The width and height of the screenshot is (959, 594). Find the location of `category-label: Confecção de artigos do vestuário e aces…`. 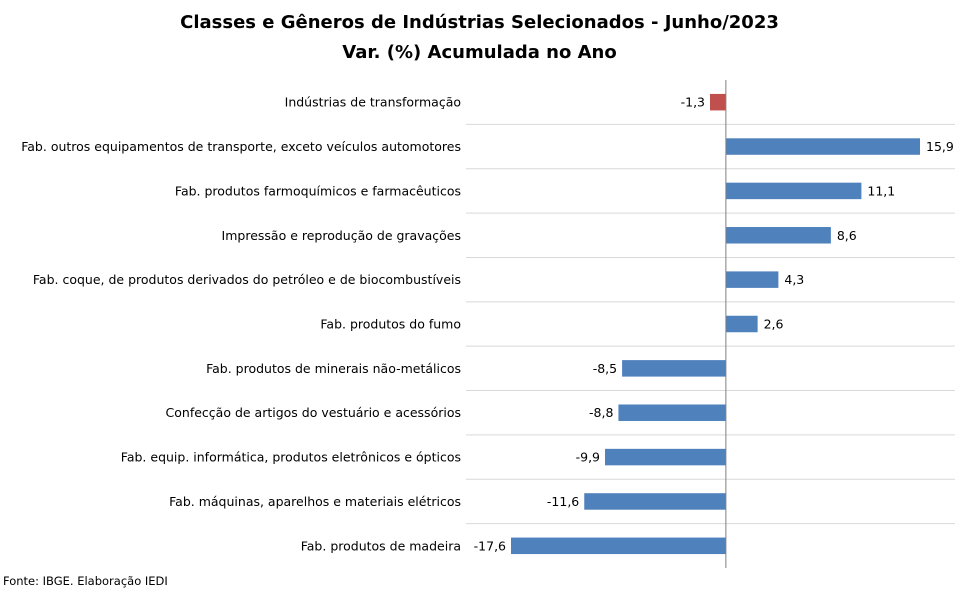

category-label: Confecção de artigos do vestuário e aces… is located at coordinates (313, 412).